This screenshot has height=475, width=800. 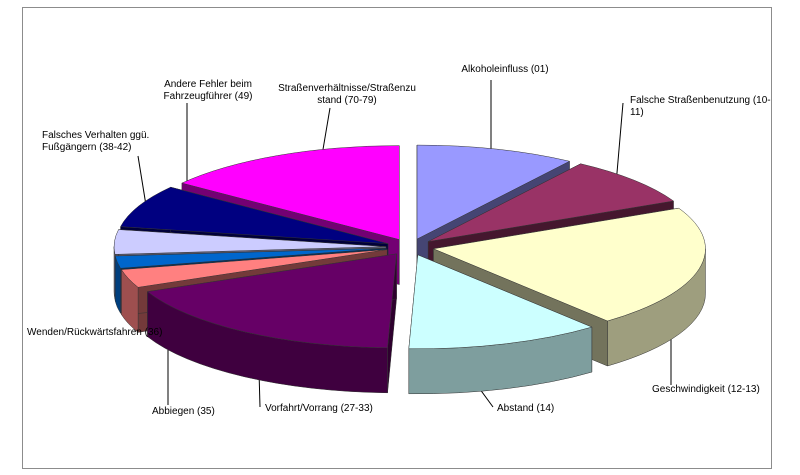 I want to click on slice-label-line: 11), so click(x=637, y=112).